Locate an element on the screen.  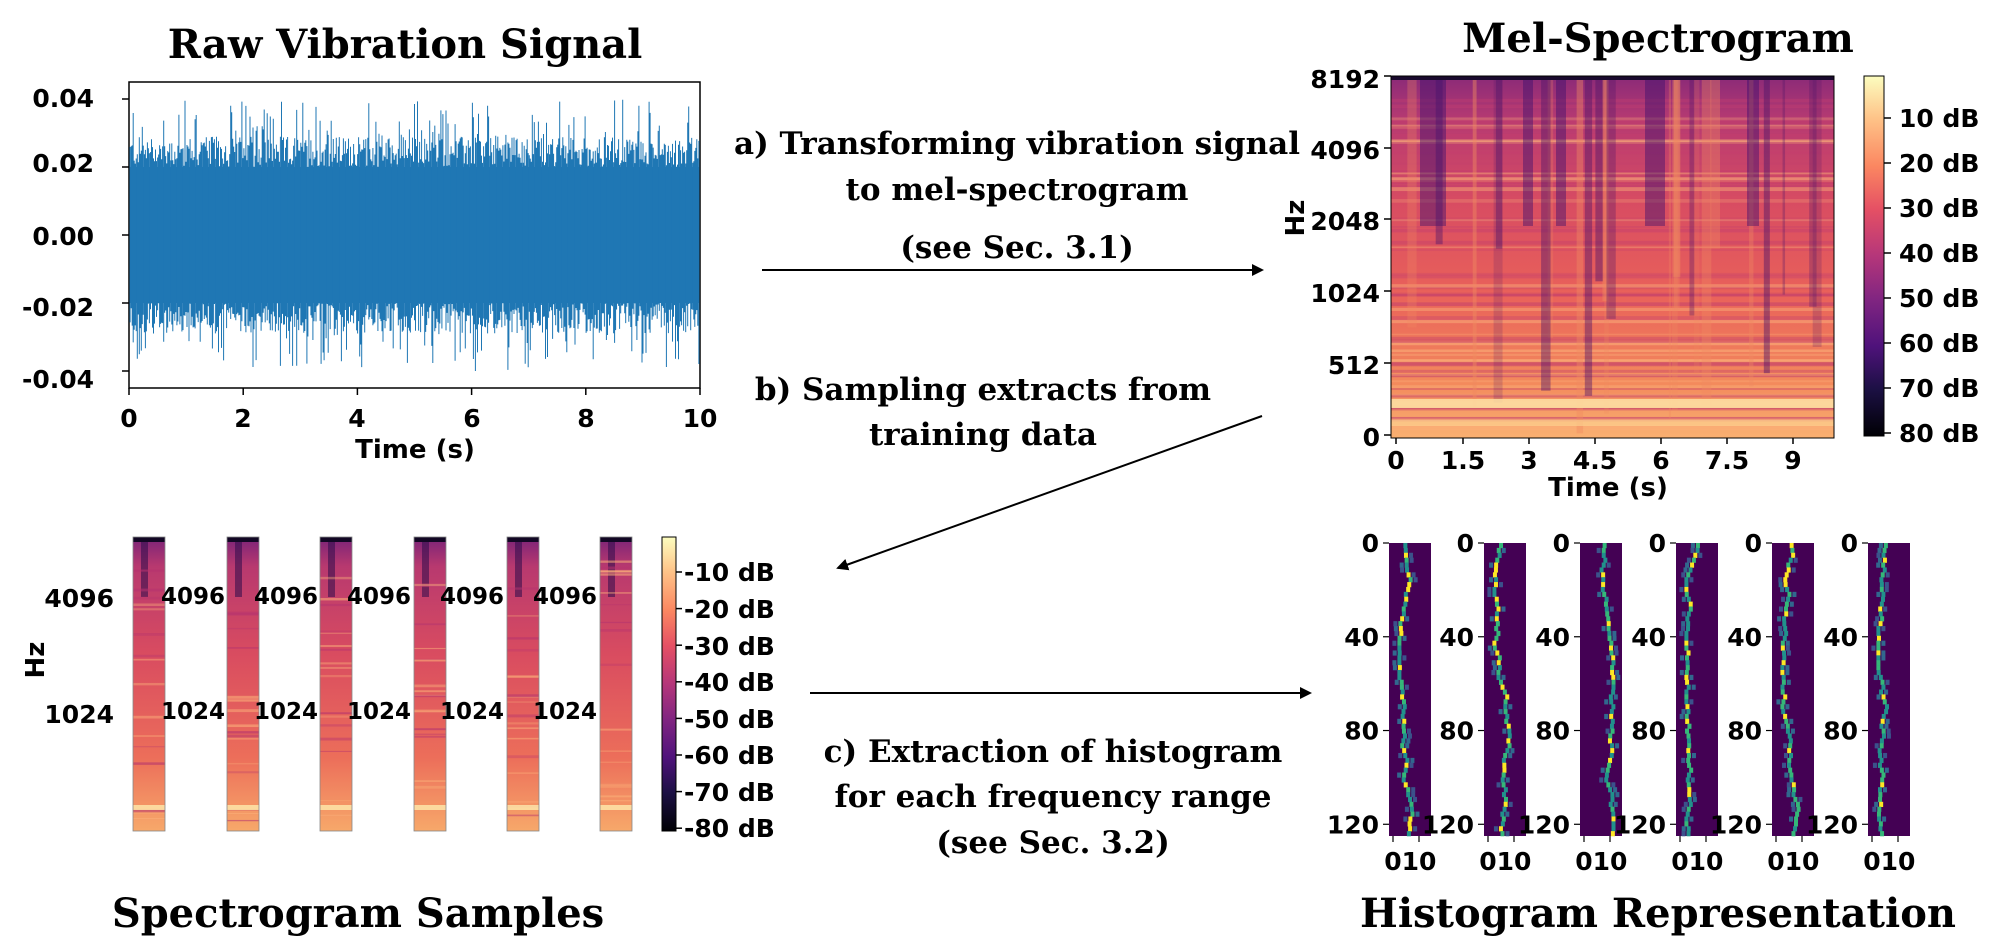
hist-ytick-5-3: 120 is located at coordinates (1736, 824).